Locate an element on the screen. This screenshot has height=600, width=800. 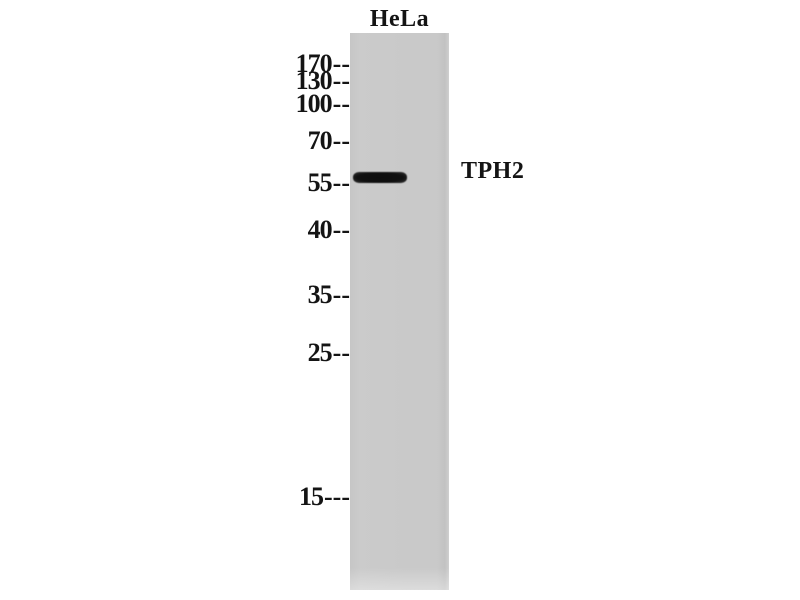
mw-marker-row: 100 -- is located at coordinates (323, 104).